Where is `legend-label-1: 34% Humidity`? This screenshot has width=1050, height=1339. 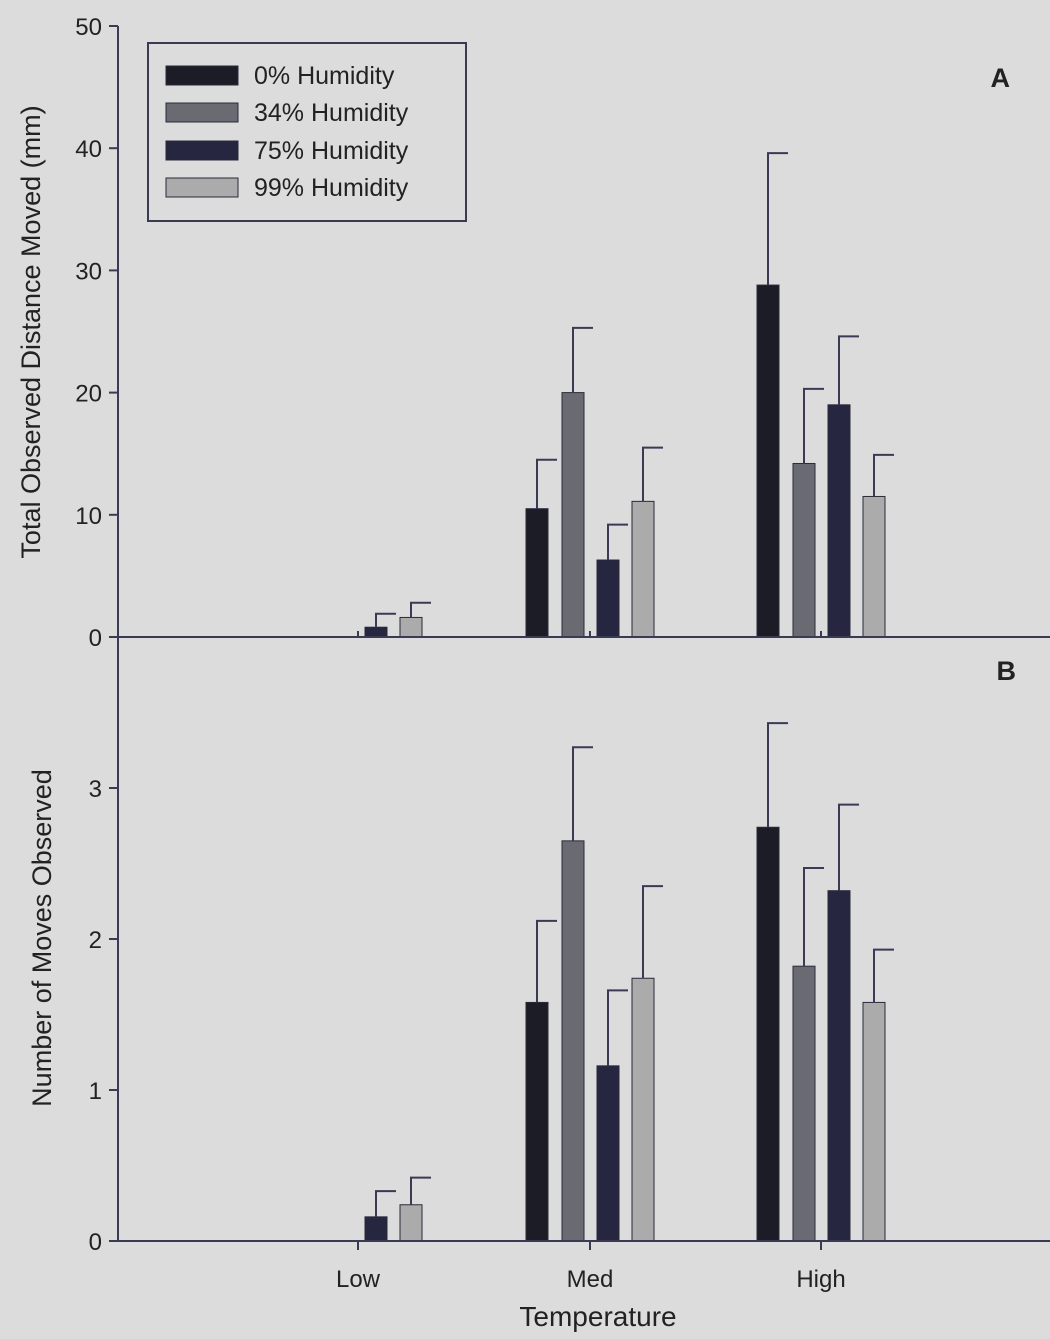
legend-label-1: 34% Humidity is located at coordinates (331, 113).